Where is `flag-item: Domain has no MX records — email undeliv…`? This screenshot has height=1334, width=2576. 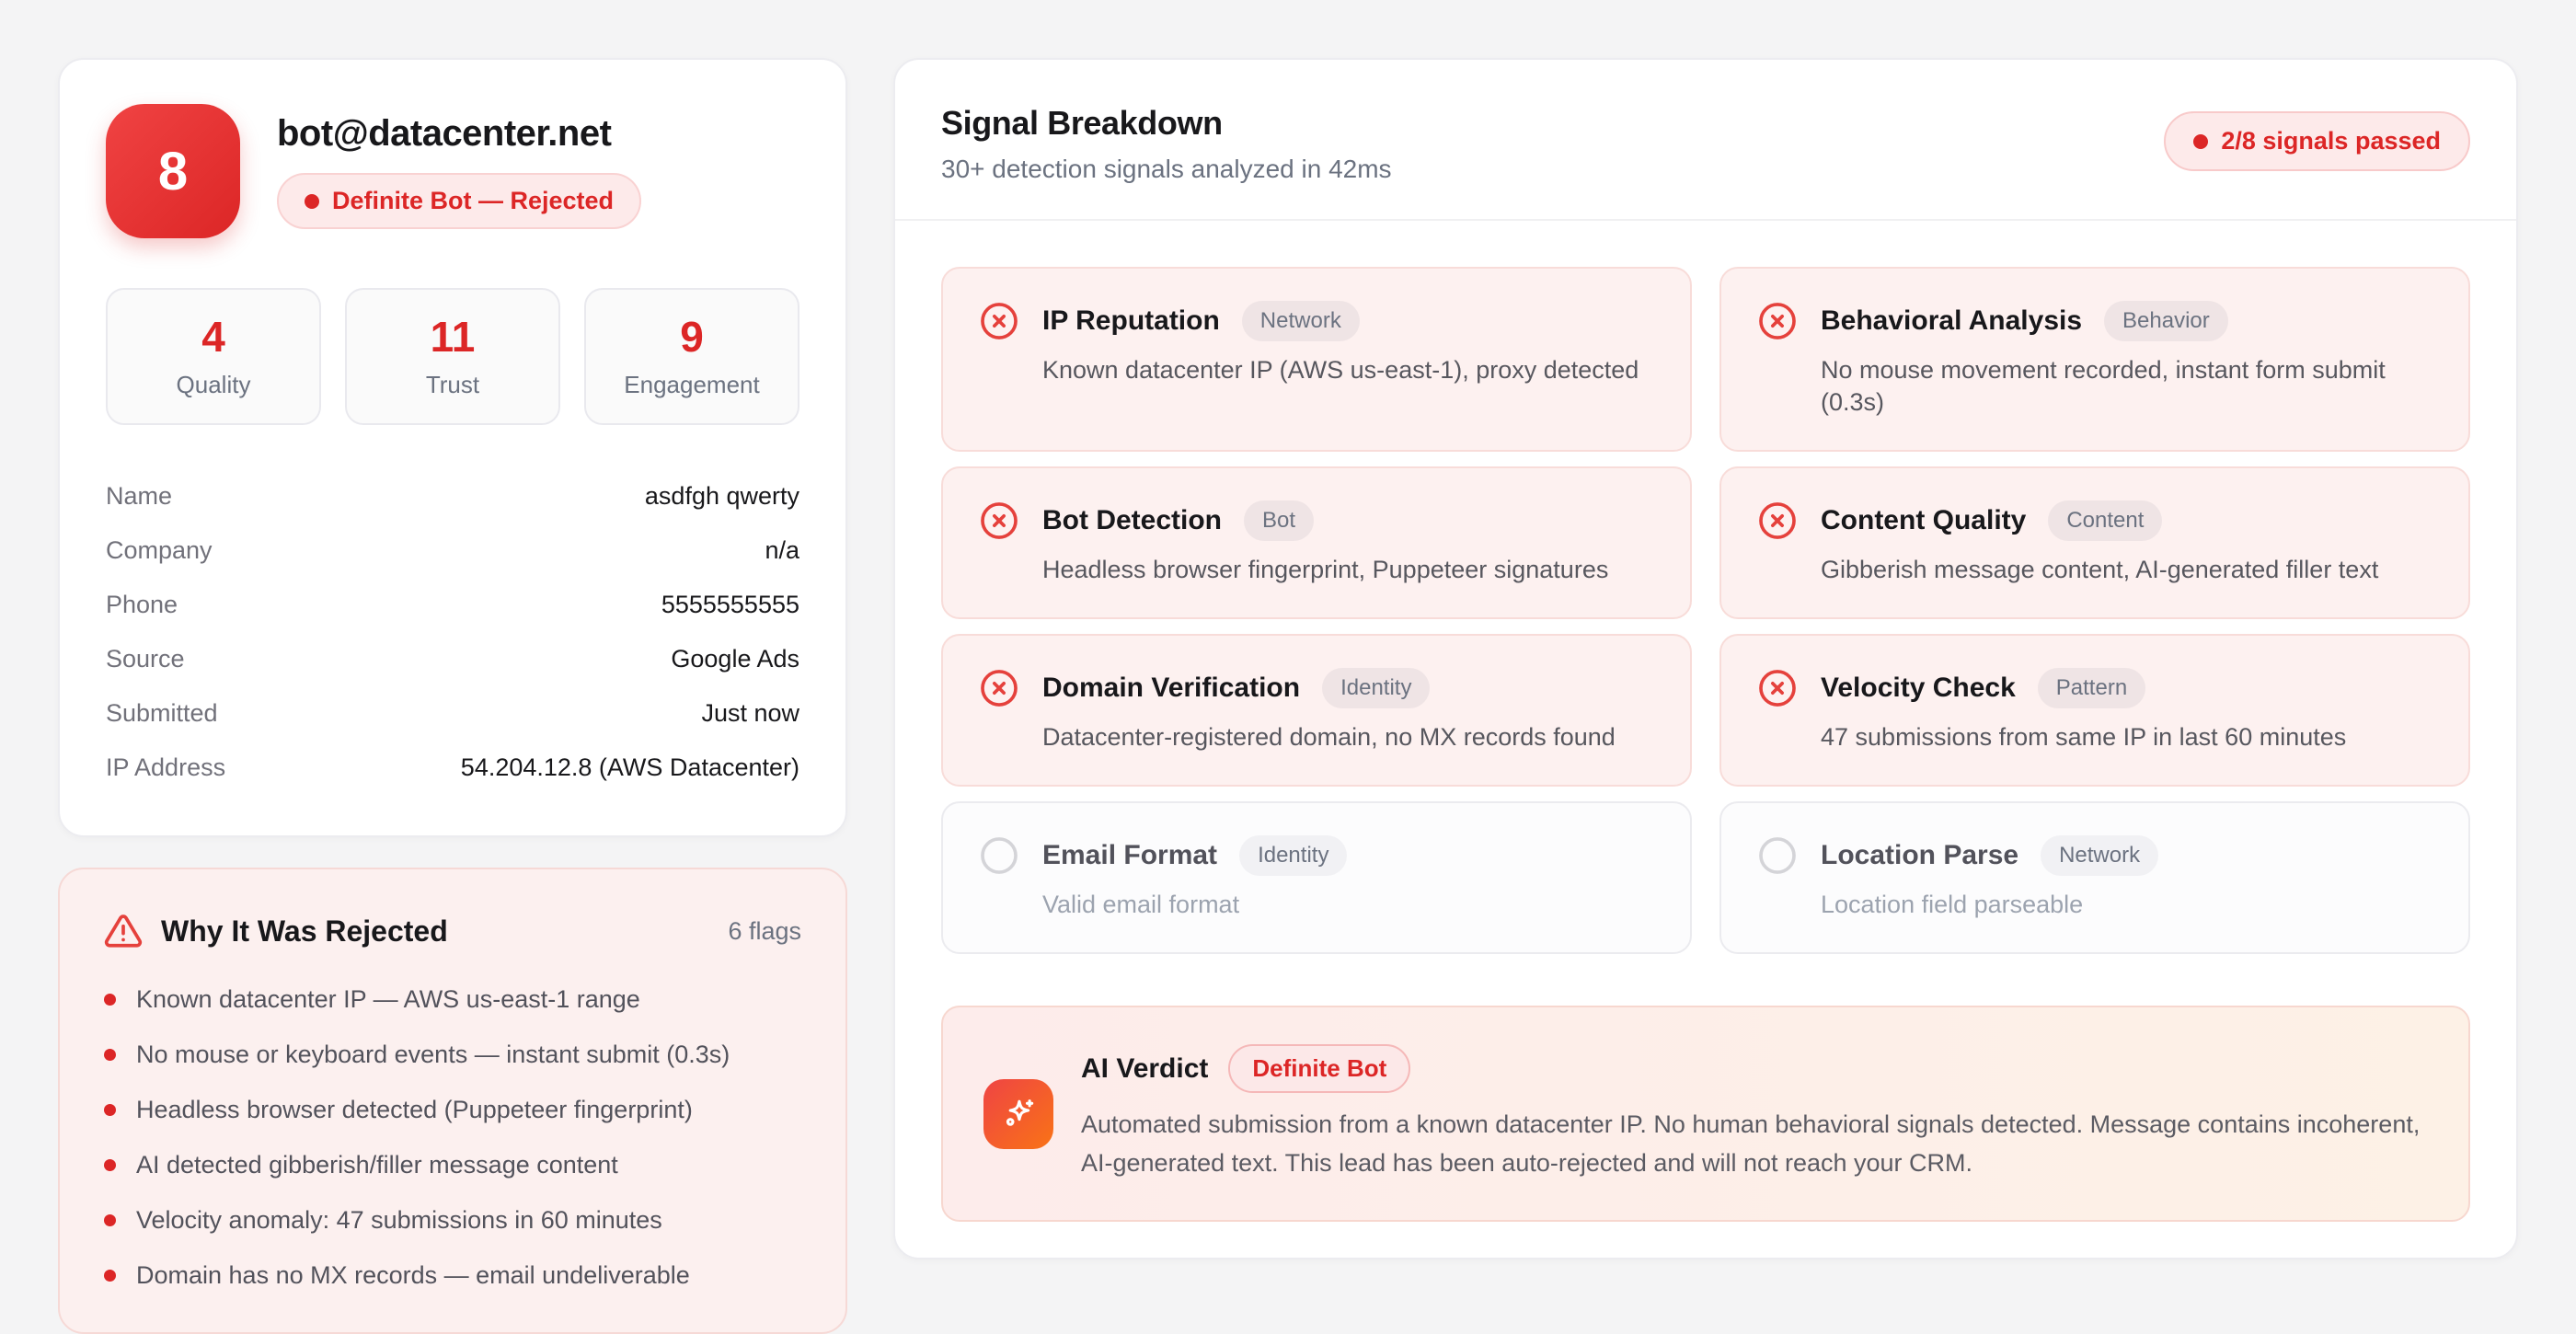 flag-item: Domain has no MX records — email undeliv… is located at coordinates (452, 1275).